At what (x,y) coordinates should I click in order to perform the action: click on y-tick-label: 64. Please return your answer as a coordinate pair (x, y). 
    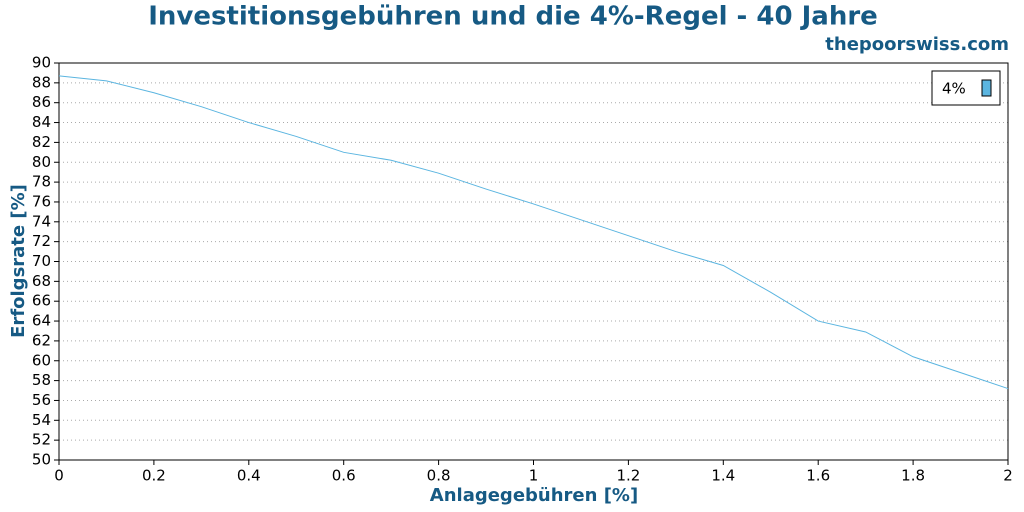
    Looking at the image, I should click on (41, 321).